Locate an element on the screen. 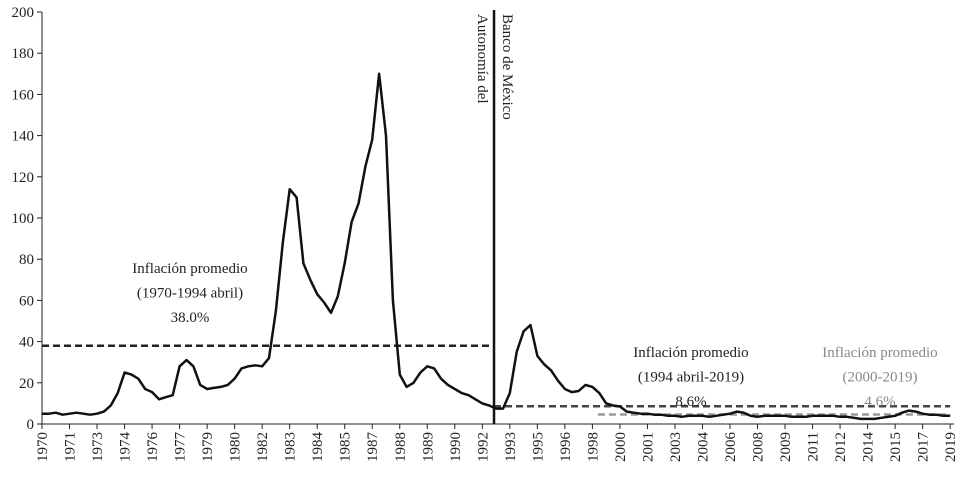  x-tick-label: 1984 is located at coordinates (318, 447).